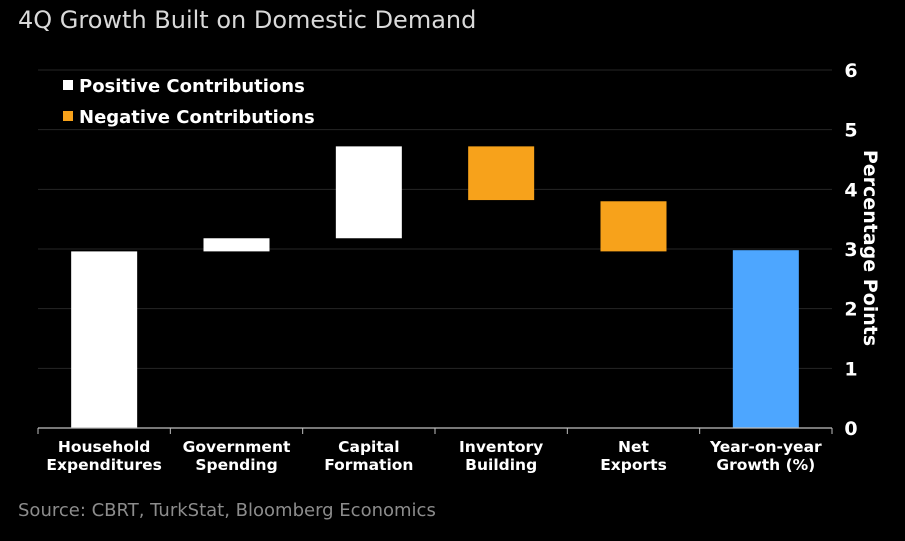 The width and height of the screenshot is (905, 541). I want to click on category-label-4-line-0: Net, so click(633, 447).